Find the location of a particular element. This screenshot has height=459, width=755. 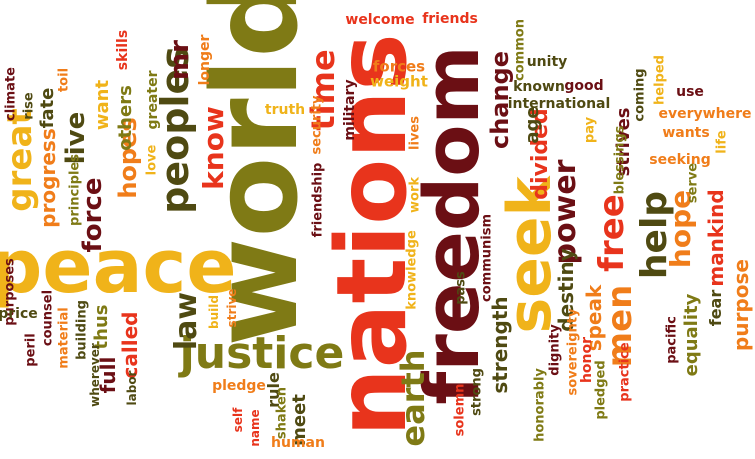

word-truth: truth is located at coordinates (285, 110).